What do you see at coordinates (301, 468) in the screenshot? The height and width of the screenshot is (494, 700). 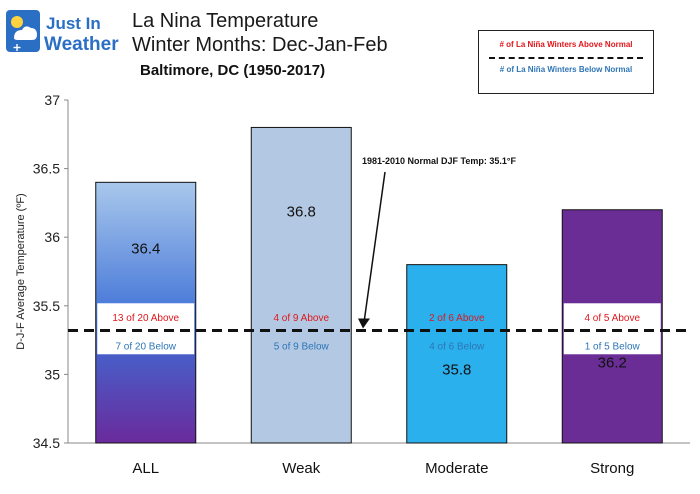 I see `x-tick-label: Weak` at bounding box center [301, 468].